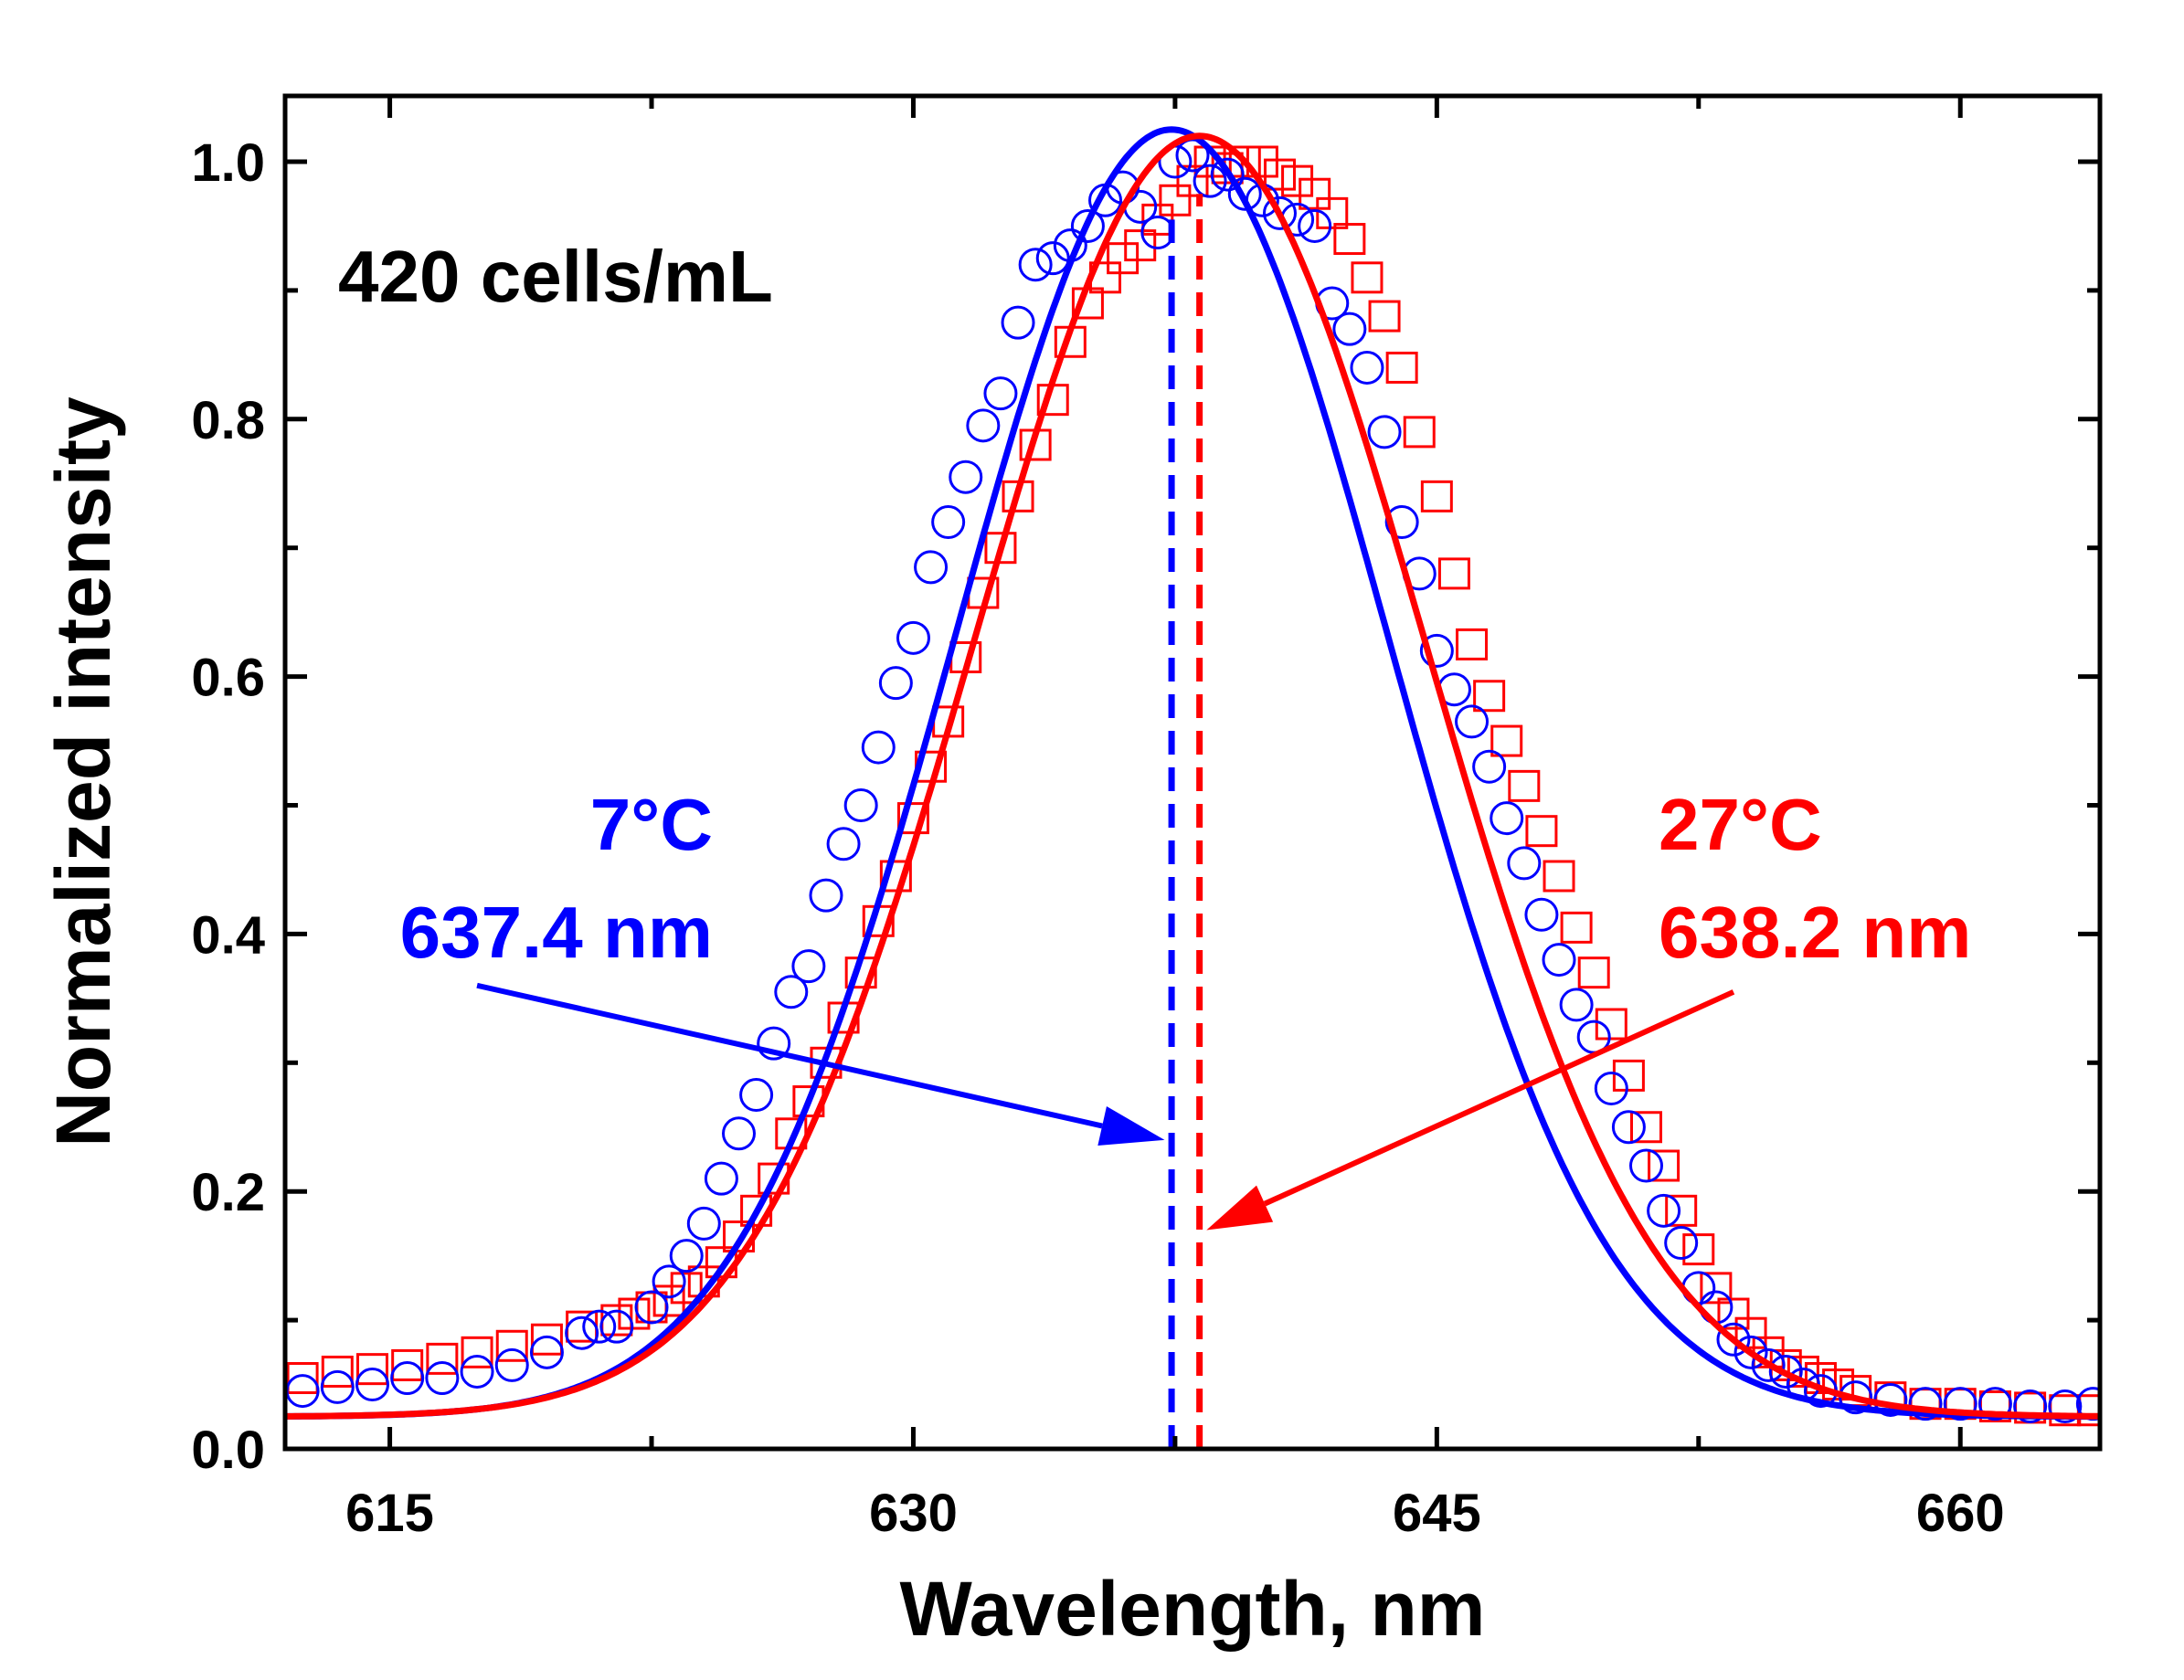 The image size is (2184, 1680). Describe the element at coordinates (1131, 1126) in the screenshot. I see `arrow-head-7°C` at that location.